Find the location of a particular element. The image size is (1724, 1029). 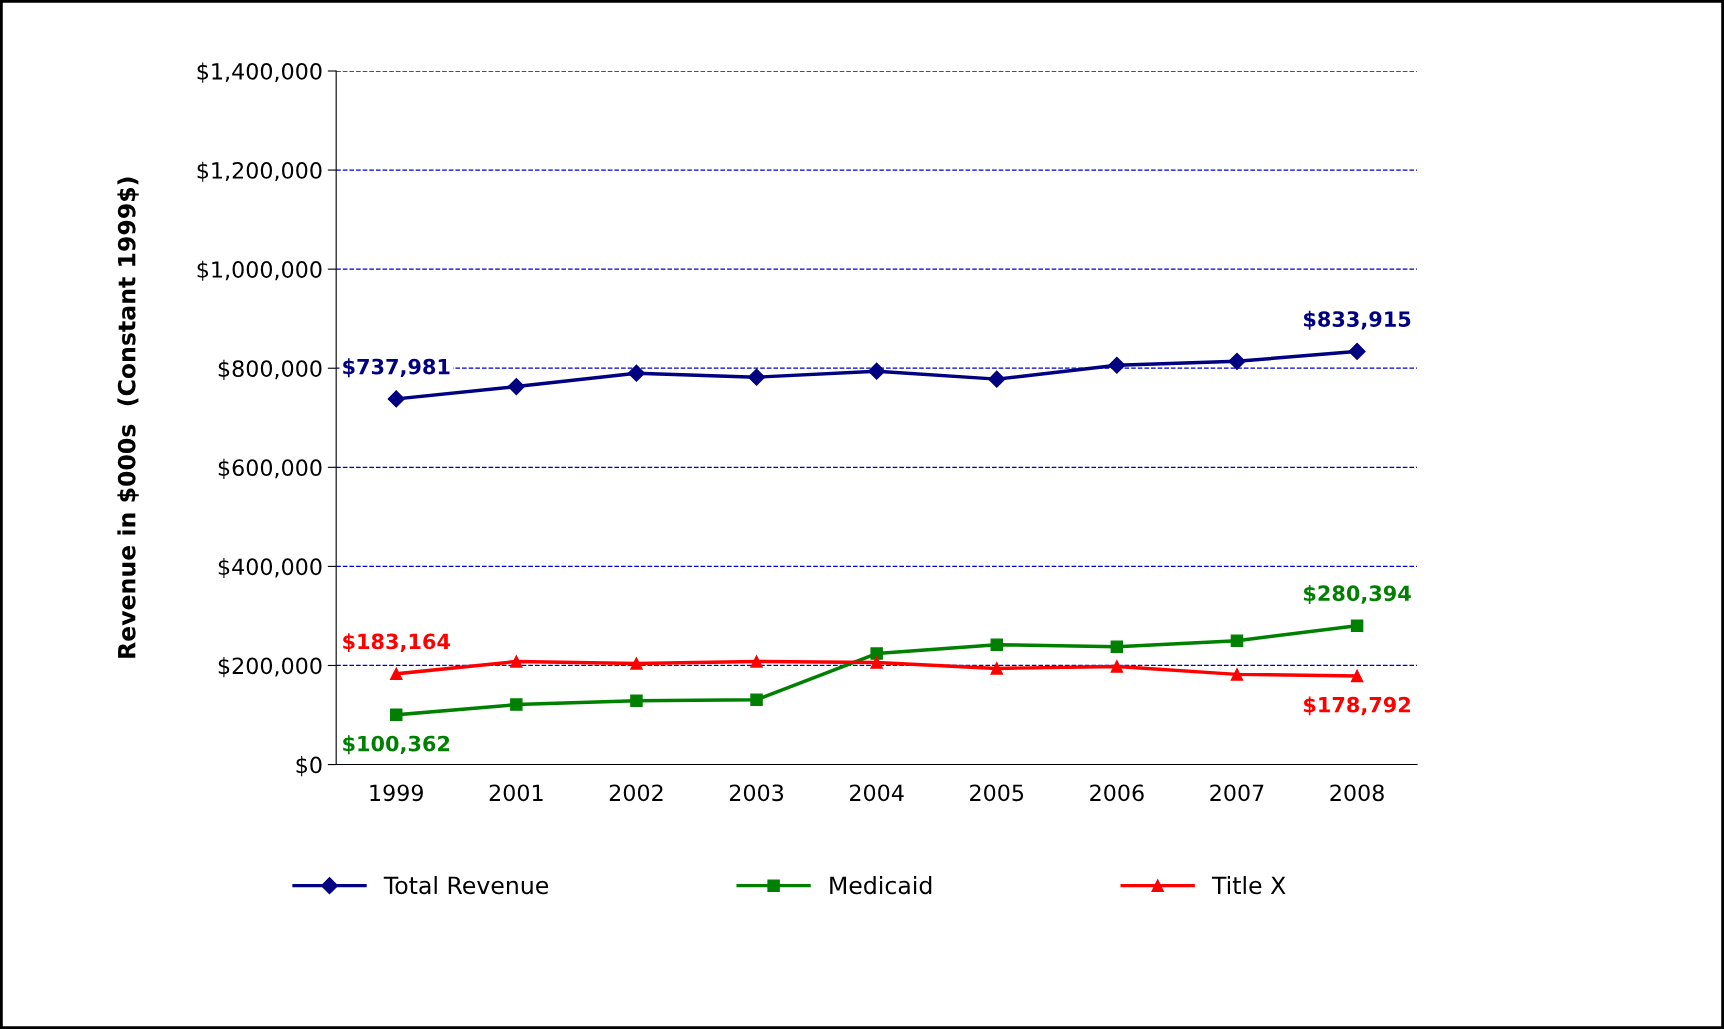

y-tick-label: $1,200,000 is located at coordinates (259, 171).